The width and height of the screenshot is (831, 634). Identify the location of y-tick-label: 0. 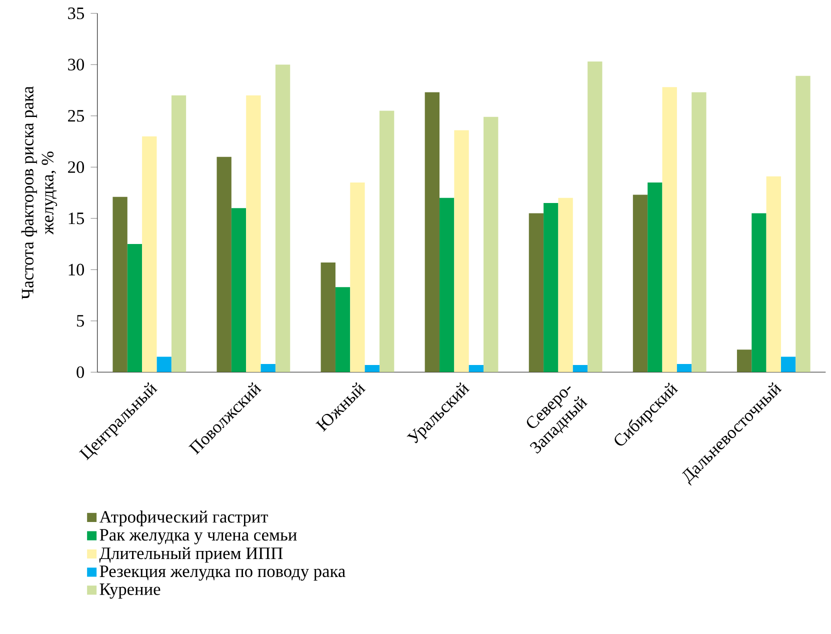
(80, 372).